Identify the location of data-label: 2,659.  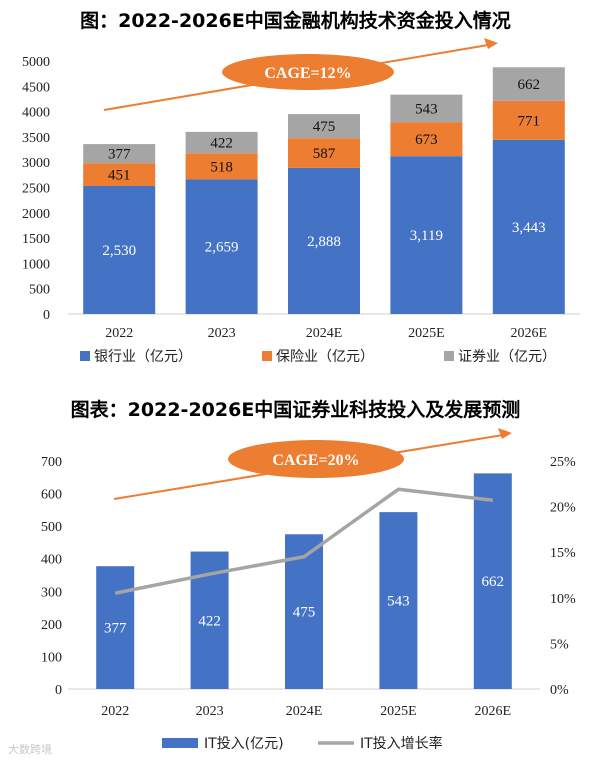
(222, 248).